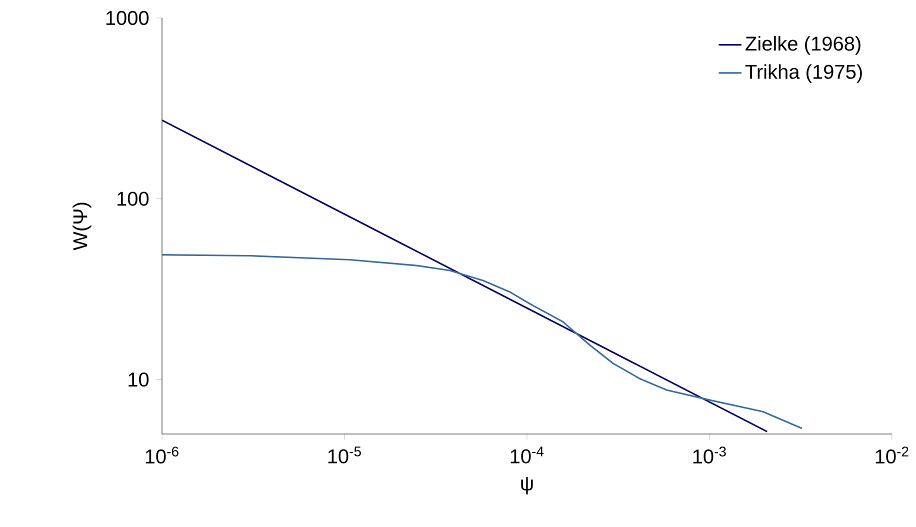  I want to click on x-tick-label: 10$^{-5}$, so click(344, 455).